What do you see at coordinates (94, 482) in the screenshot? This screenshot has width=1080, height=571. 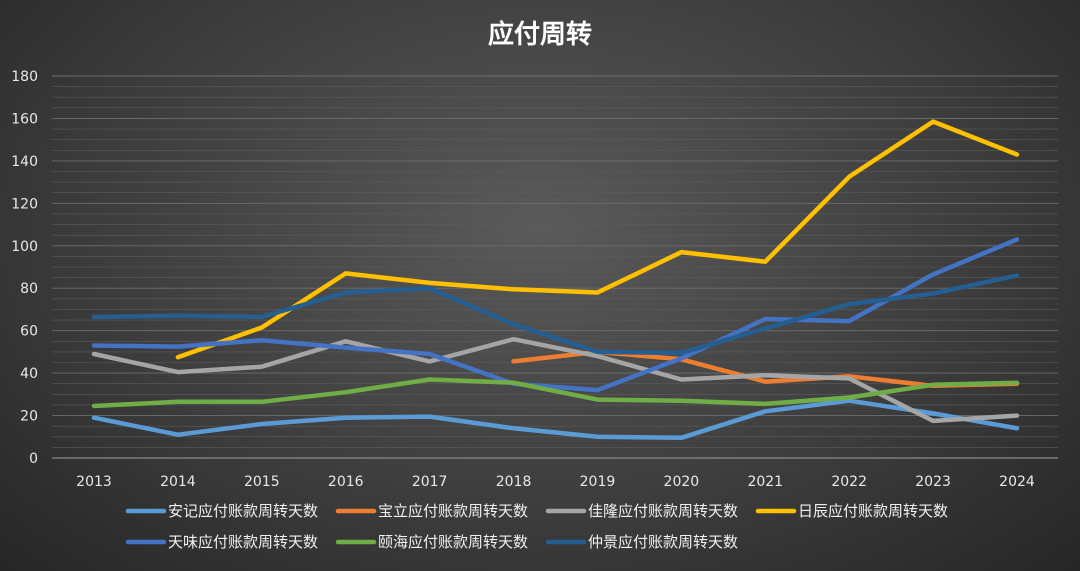 I see `x-tick-label: 2013` at bounding box center [94, 482].